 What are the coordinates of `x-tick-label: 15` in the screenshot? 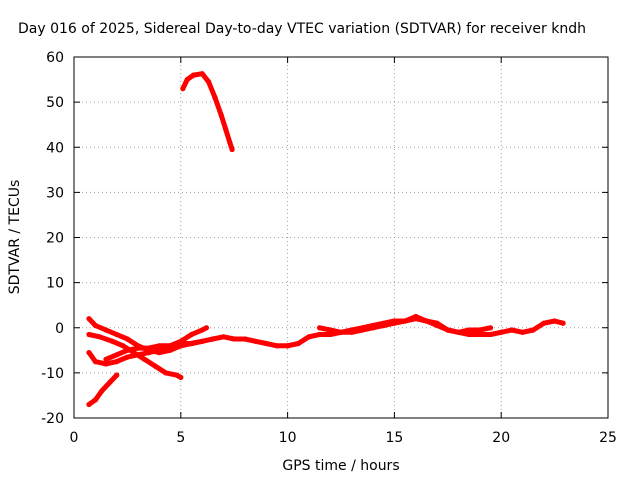 It's located at (394, 438).